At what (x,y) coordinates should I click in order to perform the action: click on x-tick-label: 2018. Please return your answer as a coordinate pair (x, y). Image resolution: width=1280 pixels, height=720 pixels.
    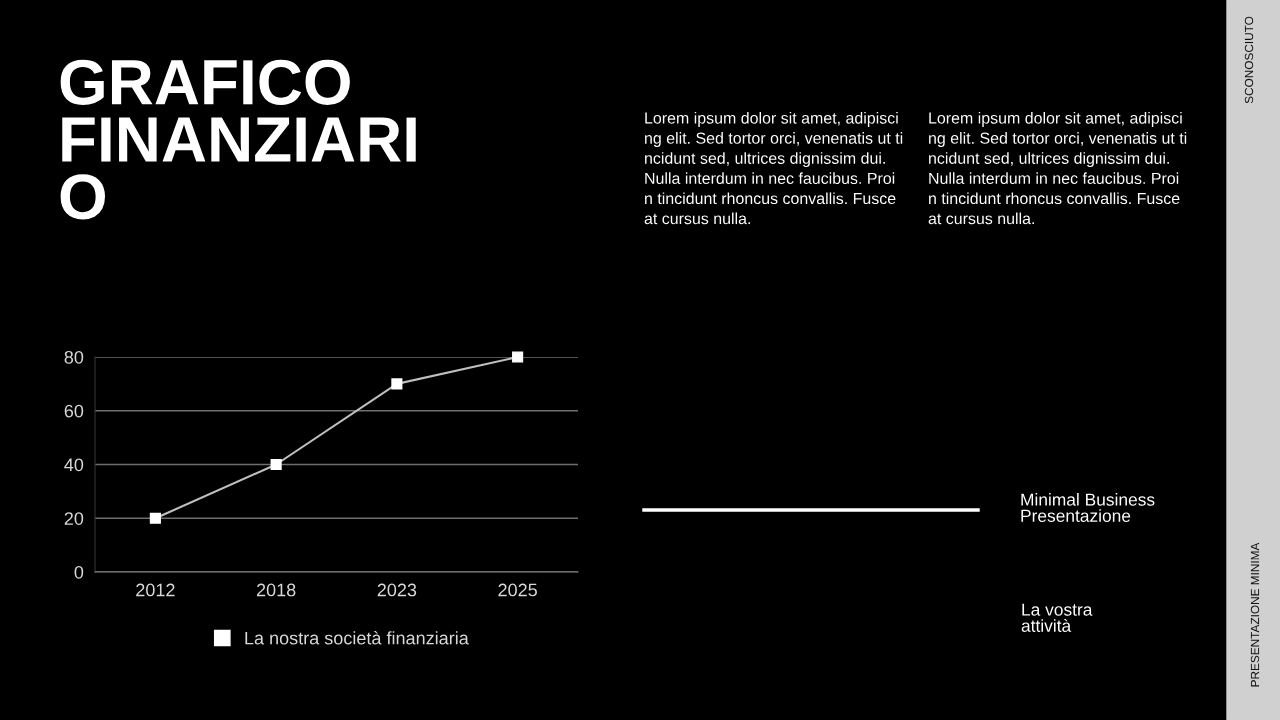
    Looking at the image, I should click on (276, 590).